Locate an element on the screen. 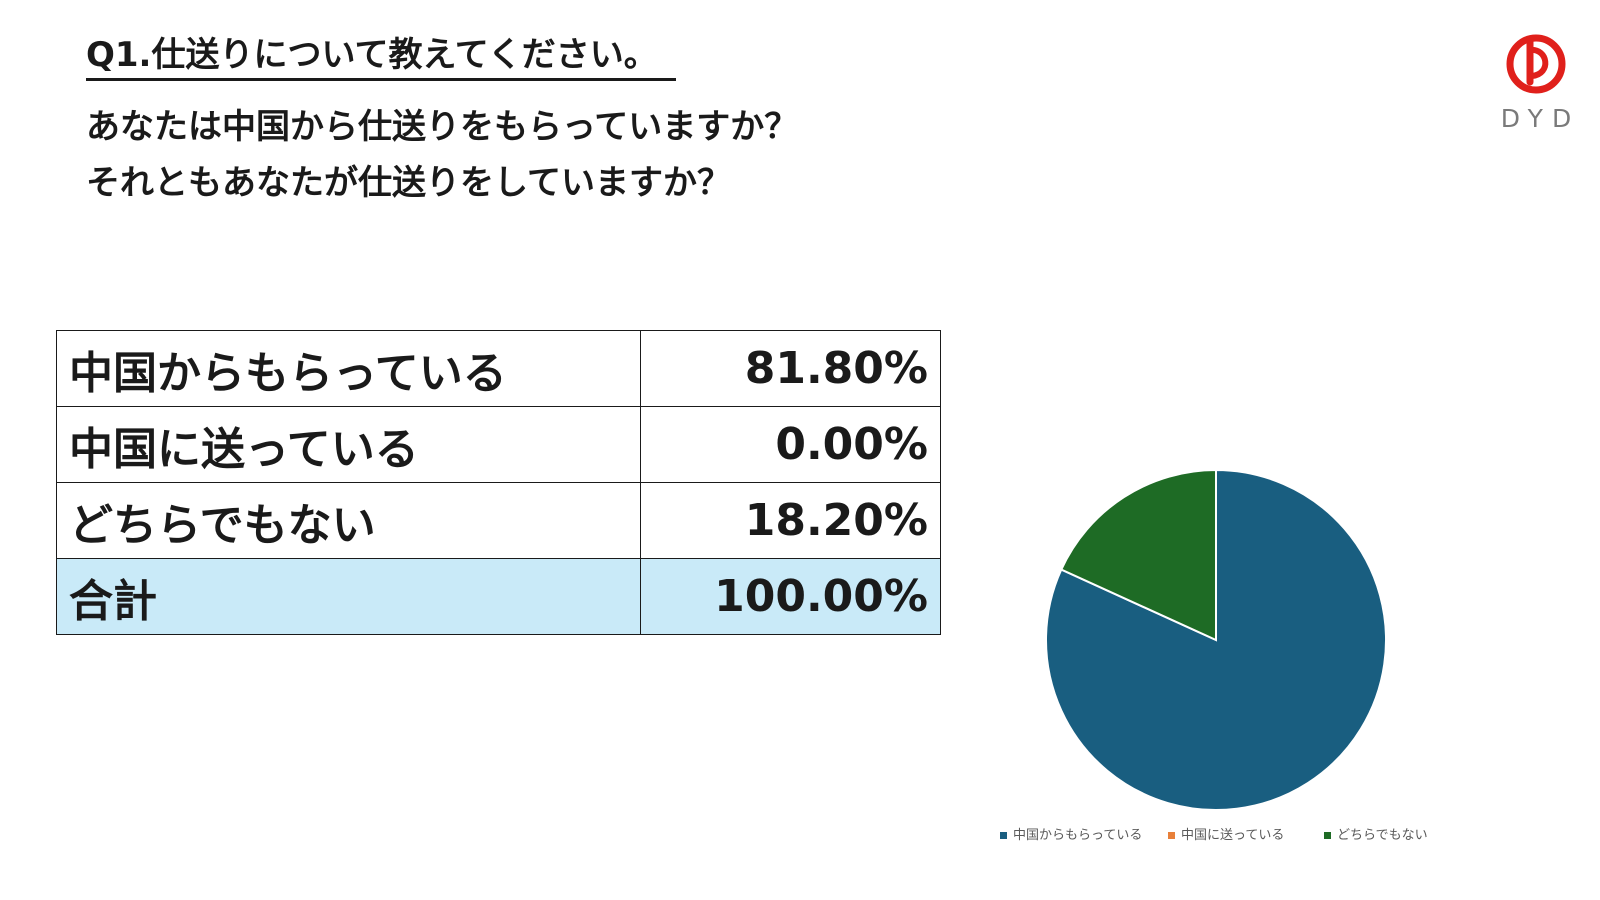 This screenshot has width=1600, height=900. table-row: 中国からもらっている 81.80% is located at coordinates (498, 368).